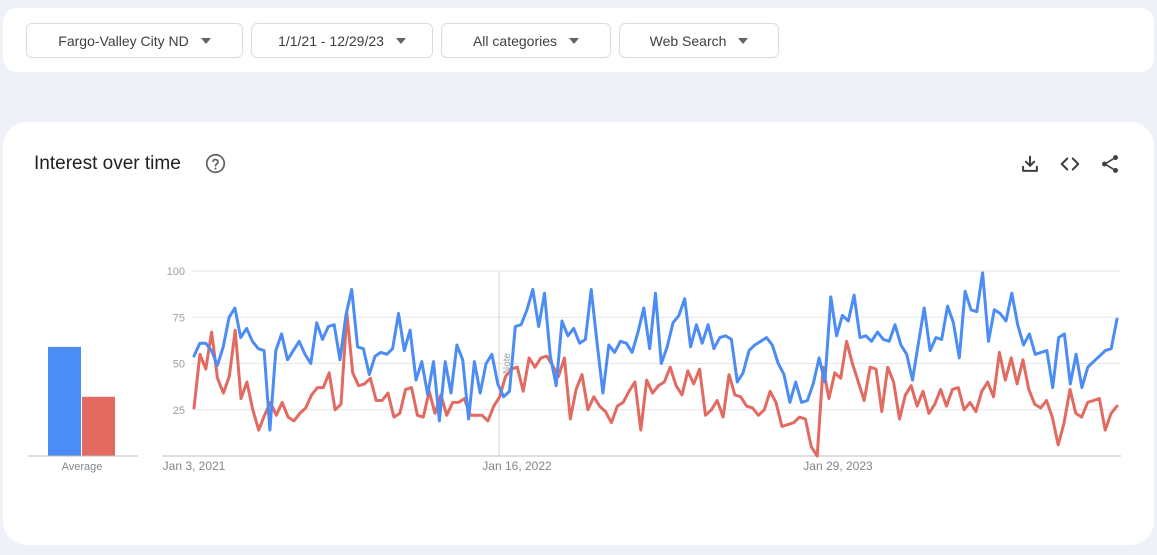  I want to click on date-range-dropdown: 1/1/21 - 12/29/23, so click(342, 40).